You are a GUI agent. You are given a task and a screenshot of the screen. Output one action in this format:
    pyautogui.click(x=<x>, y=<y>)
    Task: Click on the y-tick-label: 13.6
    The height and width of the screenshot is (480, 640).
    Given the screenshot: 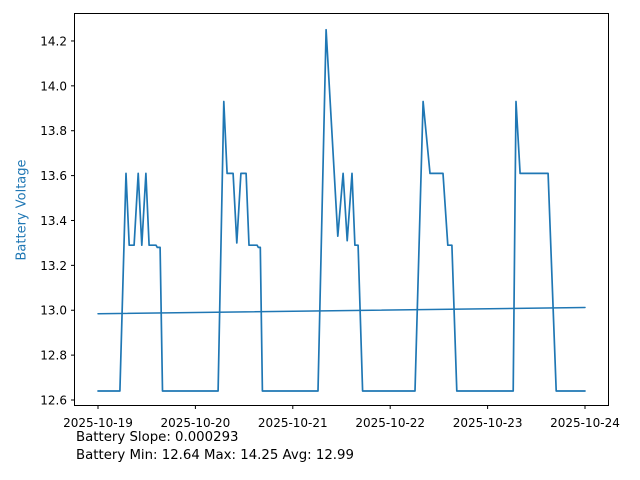 What is the action you would take?
    pyautogui.click(x=53, y=176)
    